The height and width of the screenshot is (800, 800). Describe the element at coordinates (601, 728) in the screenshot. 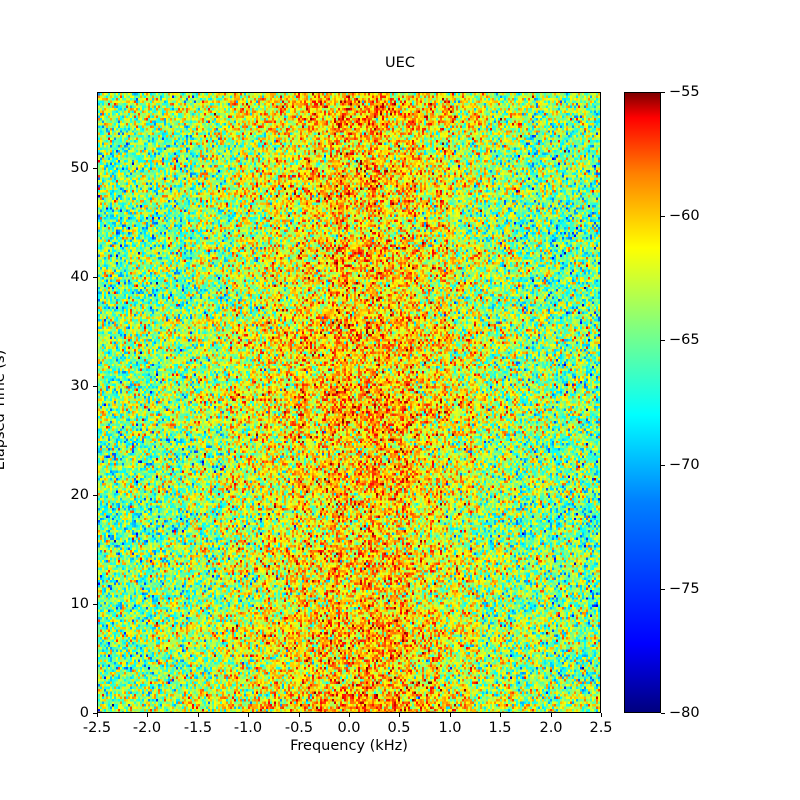

I see `x-tick-label: 2.5` at that location.